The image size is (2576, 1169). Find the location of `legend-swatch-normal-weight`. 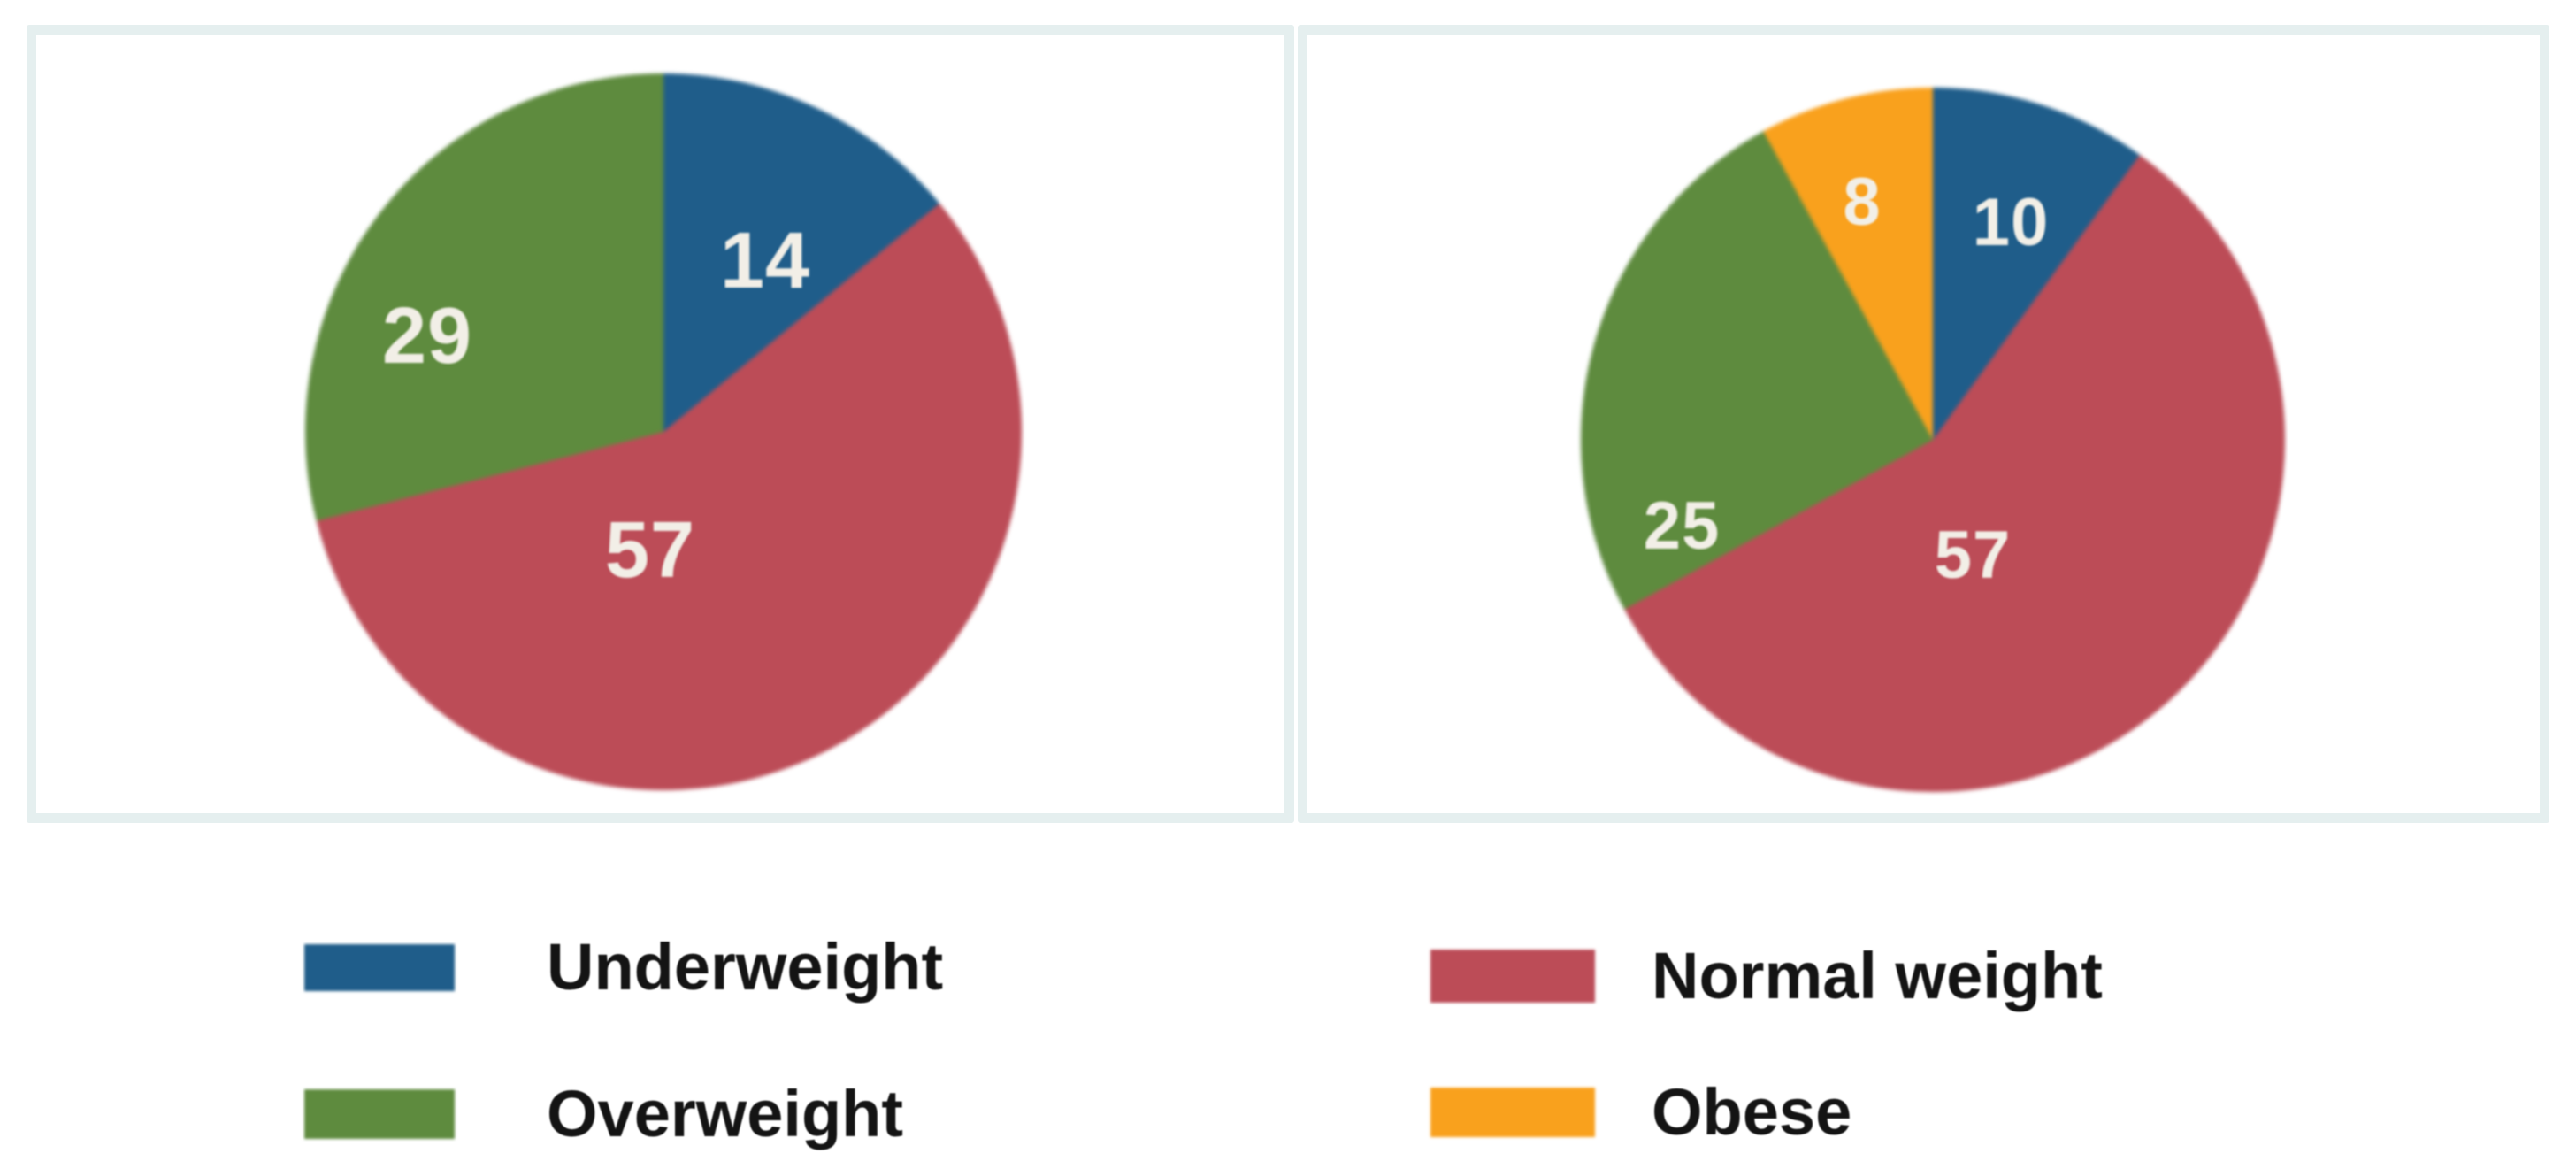

legend-swatch-normal-weight is located at coordinates (1512, 976).